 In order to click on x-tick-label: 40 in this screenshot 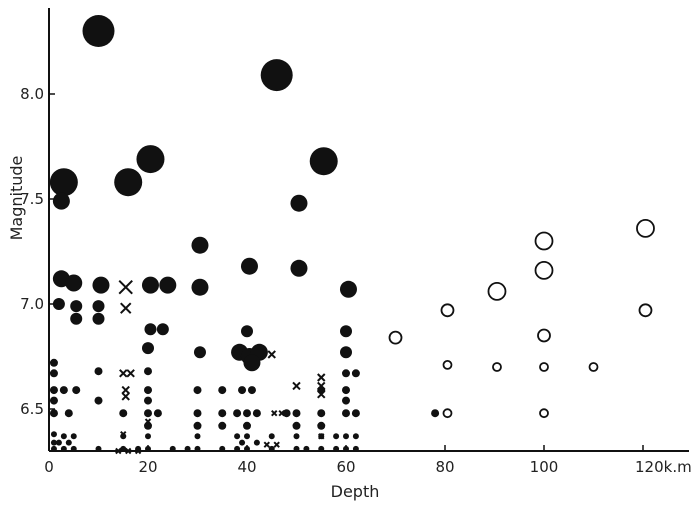, I will do `click(246, 467)`.